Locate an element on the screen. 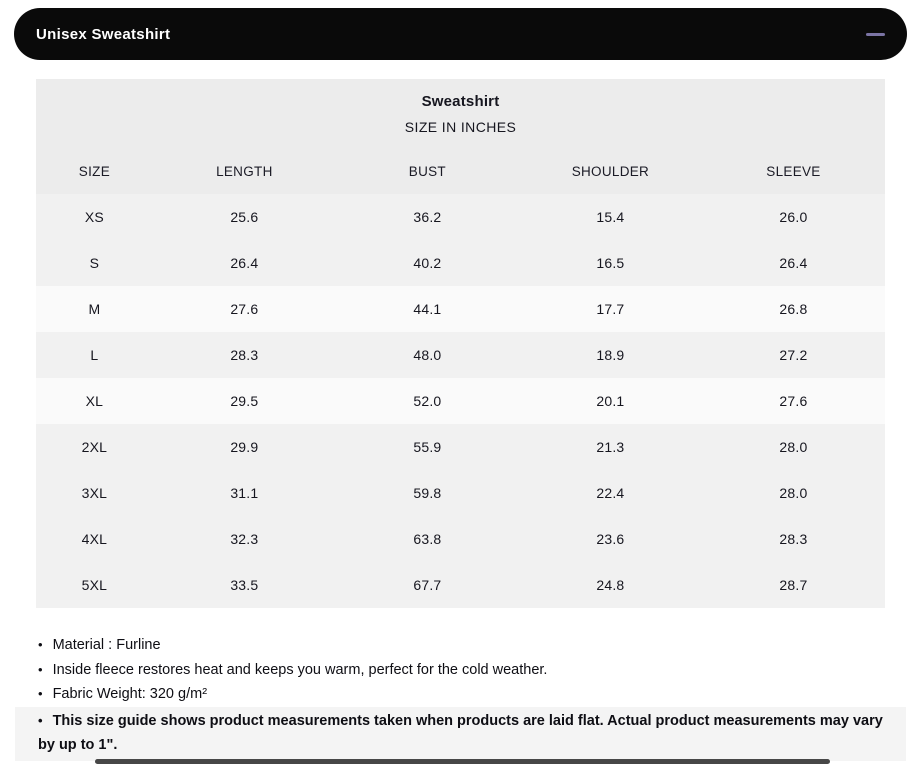  table-row: 3XL 31.1 59.8 22.4 28.0 is located at coordinates (460, 493).